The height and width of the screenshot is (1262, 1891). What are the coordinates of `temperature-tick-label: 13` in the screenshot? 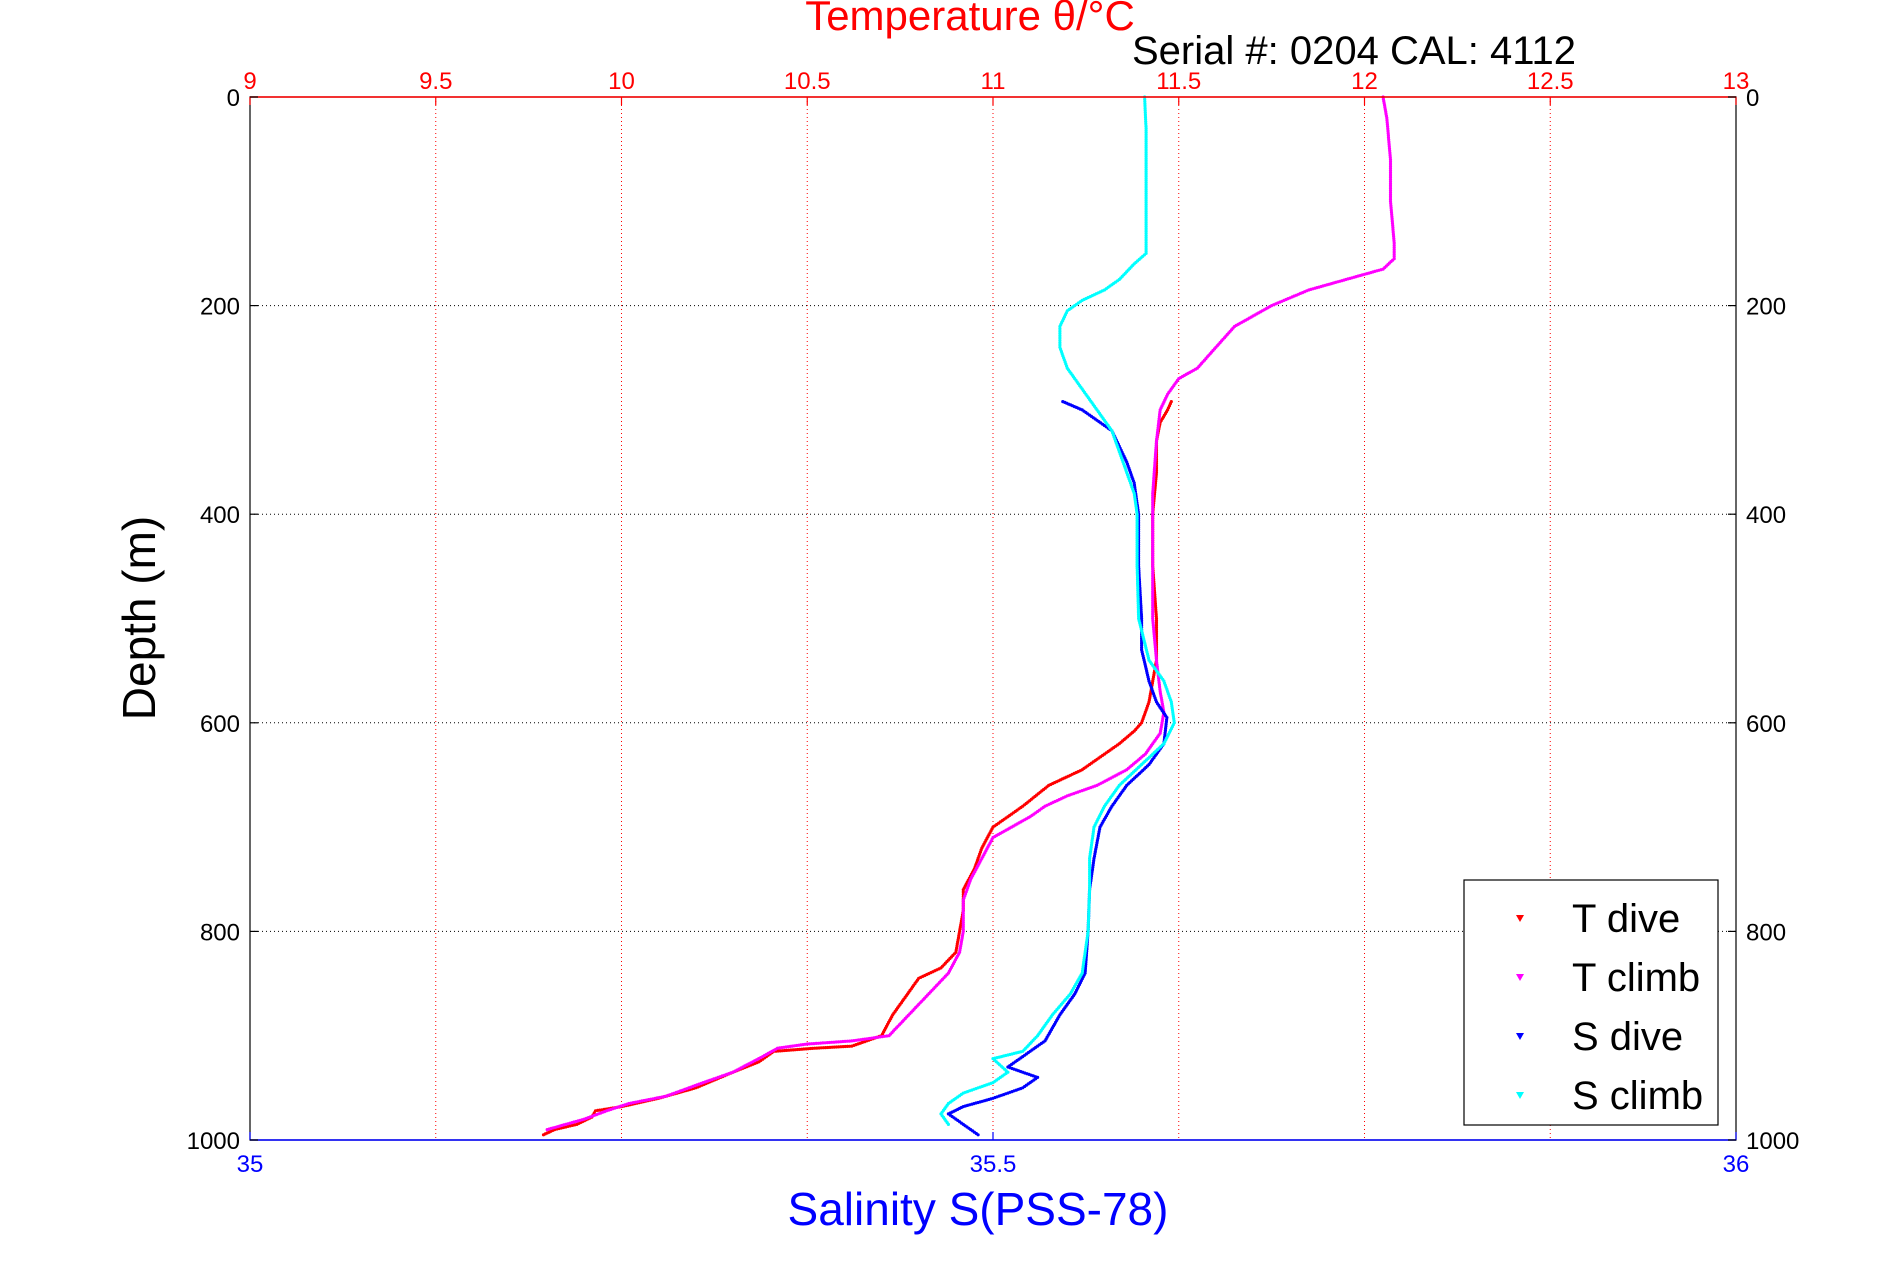 It's located at (1736, 81).